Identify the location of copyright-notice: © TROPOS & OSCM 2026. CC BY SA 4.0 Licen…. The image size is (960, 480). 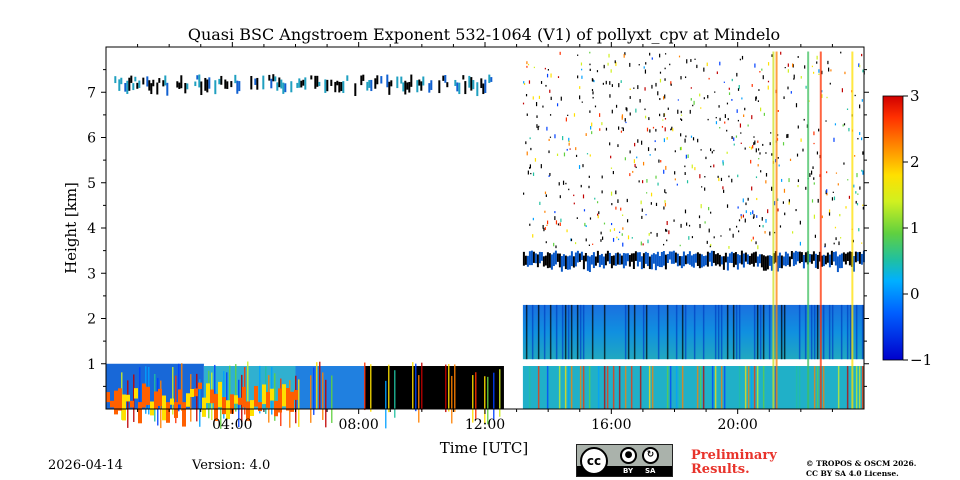
(861, 469).